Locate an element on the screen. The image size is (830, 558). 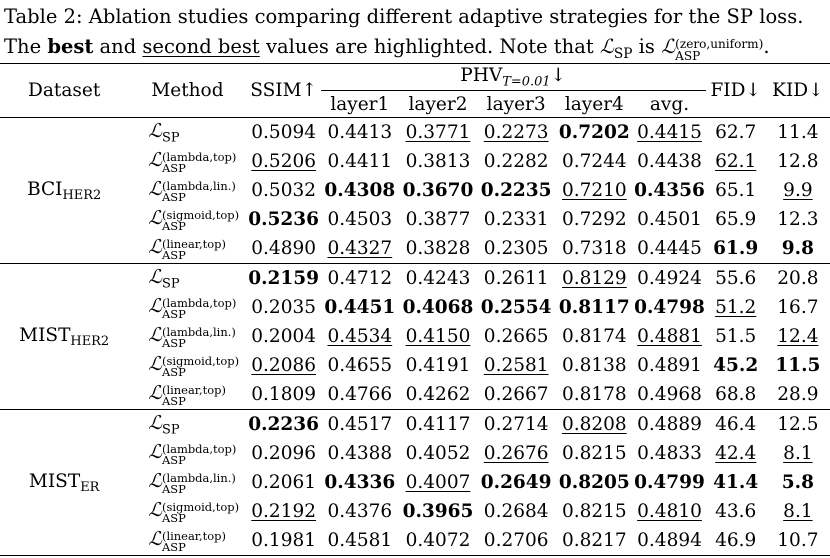
value-cell-kid: 10.7 is located at coordinates (797, 541).